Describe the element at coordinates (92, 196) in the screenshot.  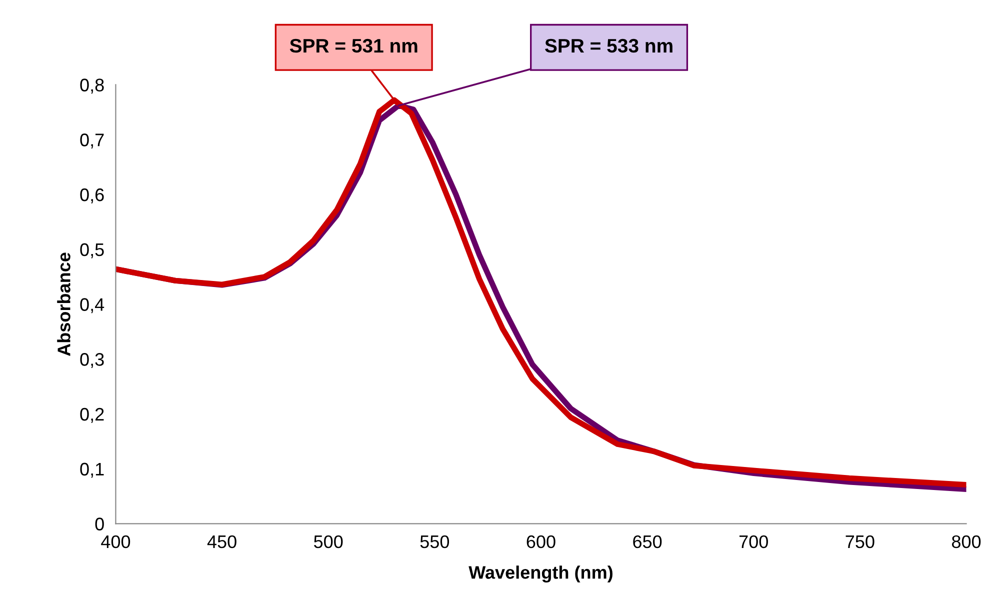
I see `y-tick-label: 0,6` at that location.